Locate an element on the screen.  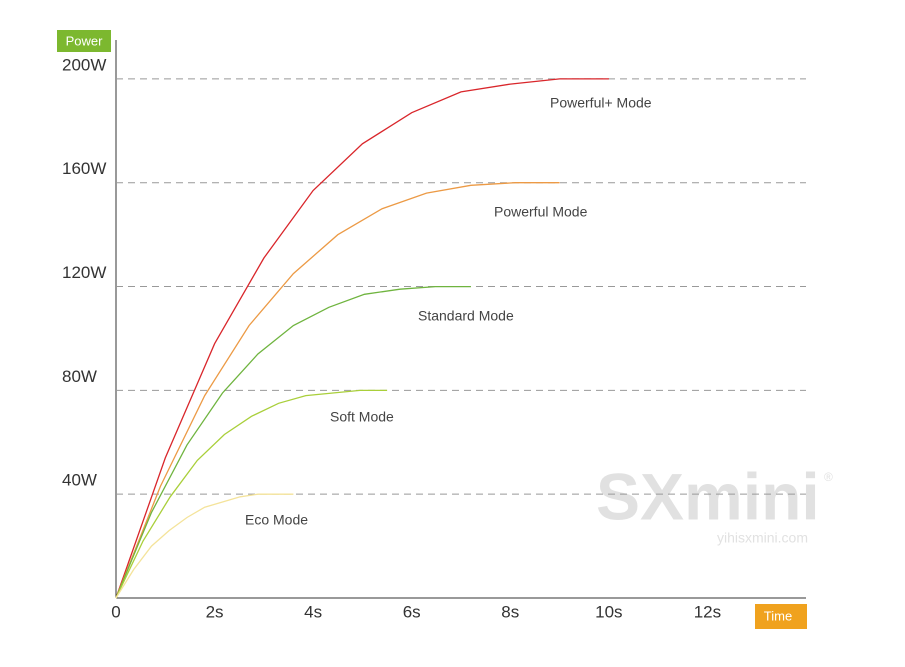
watermark: SXmini ® yihisxmini.com is located at coordinates (714, 502).